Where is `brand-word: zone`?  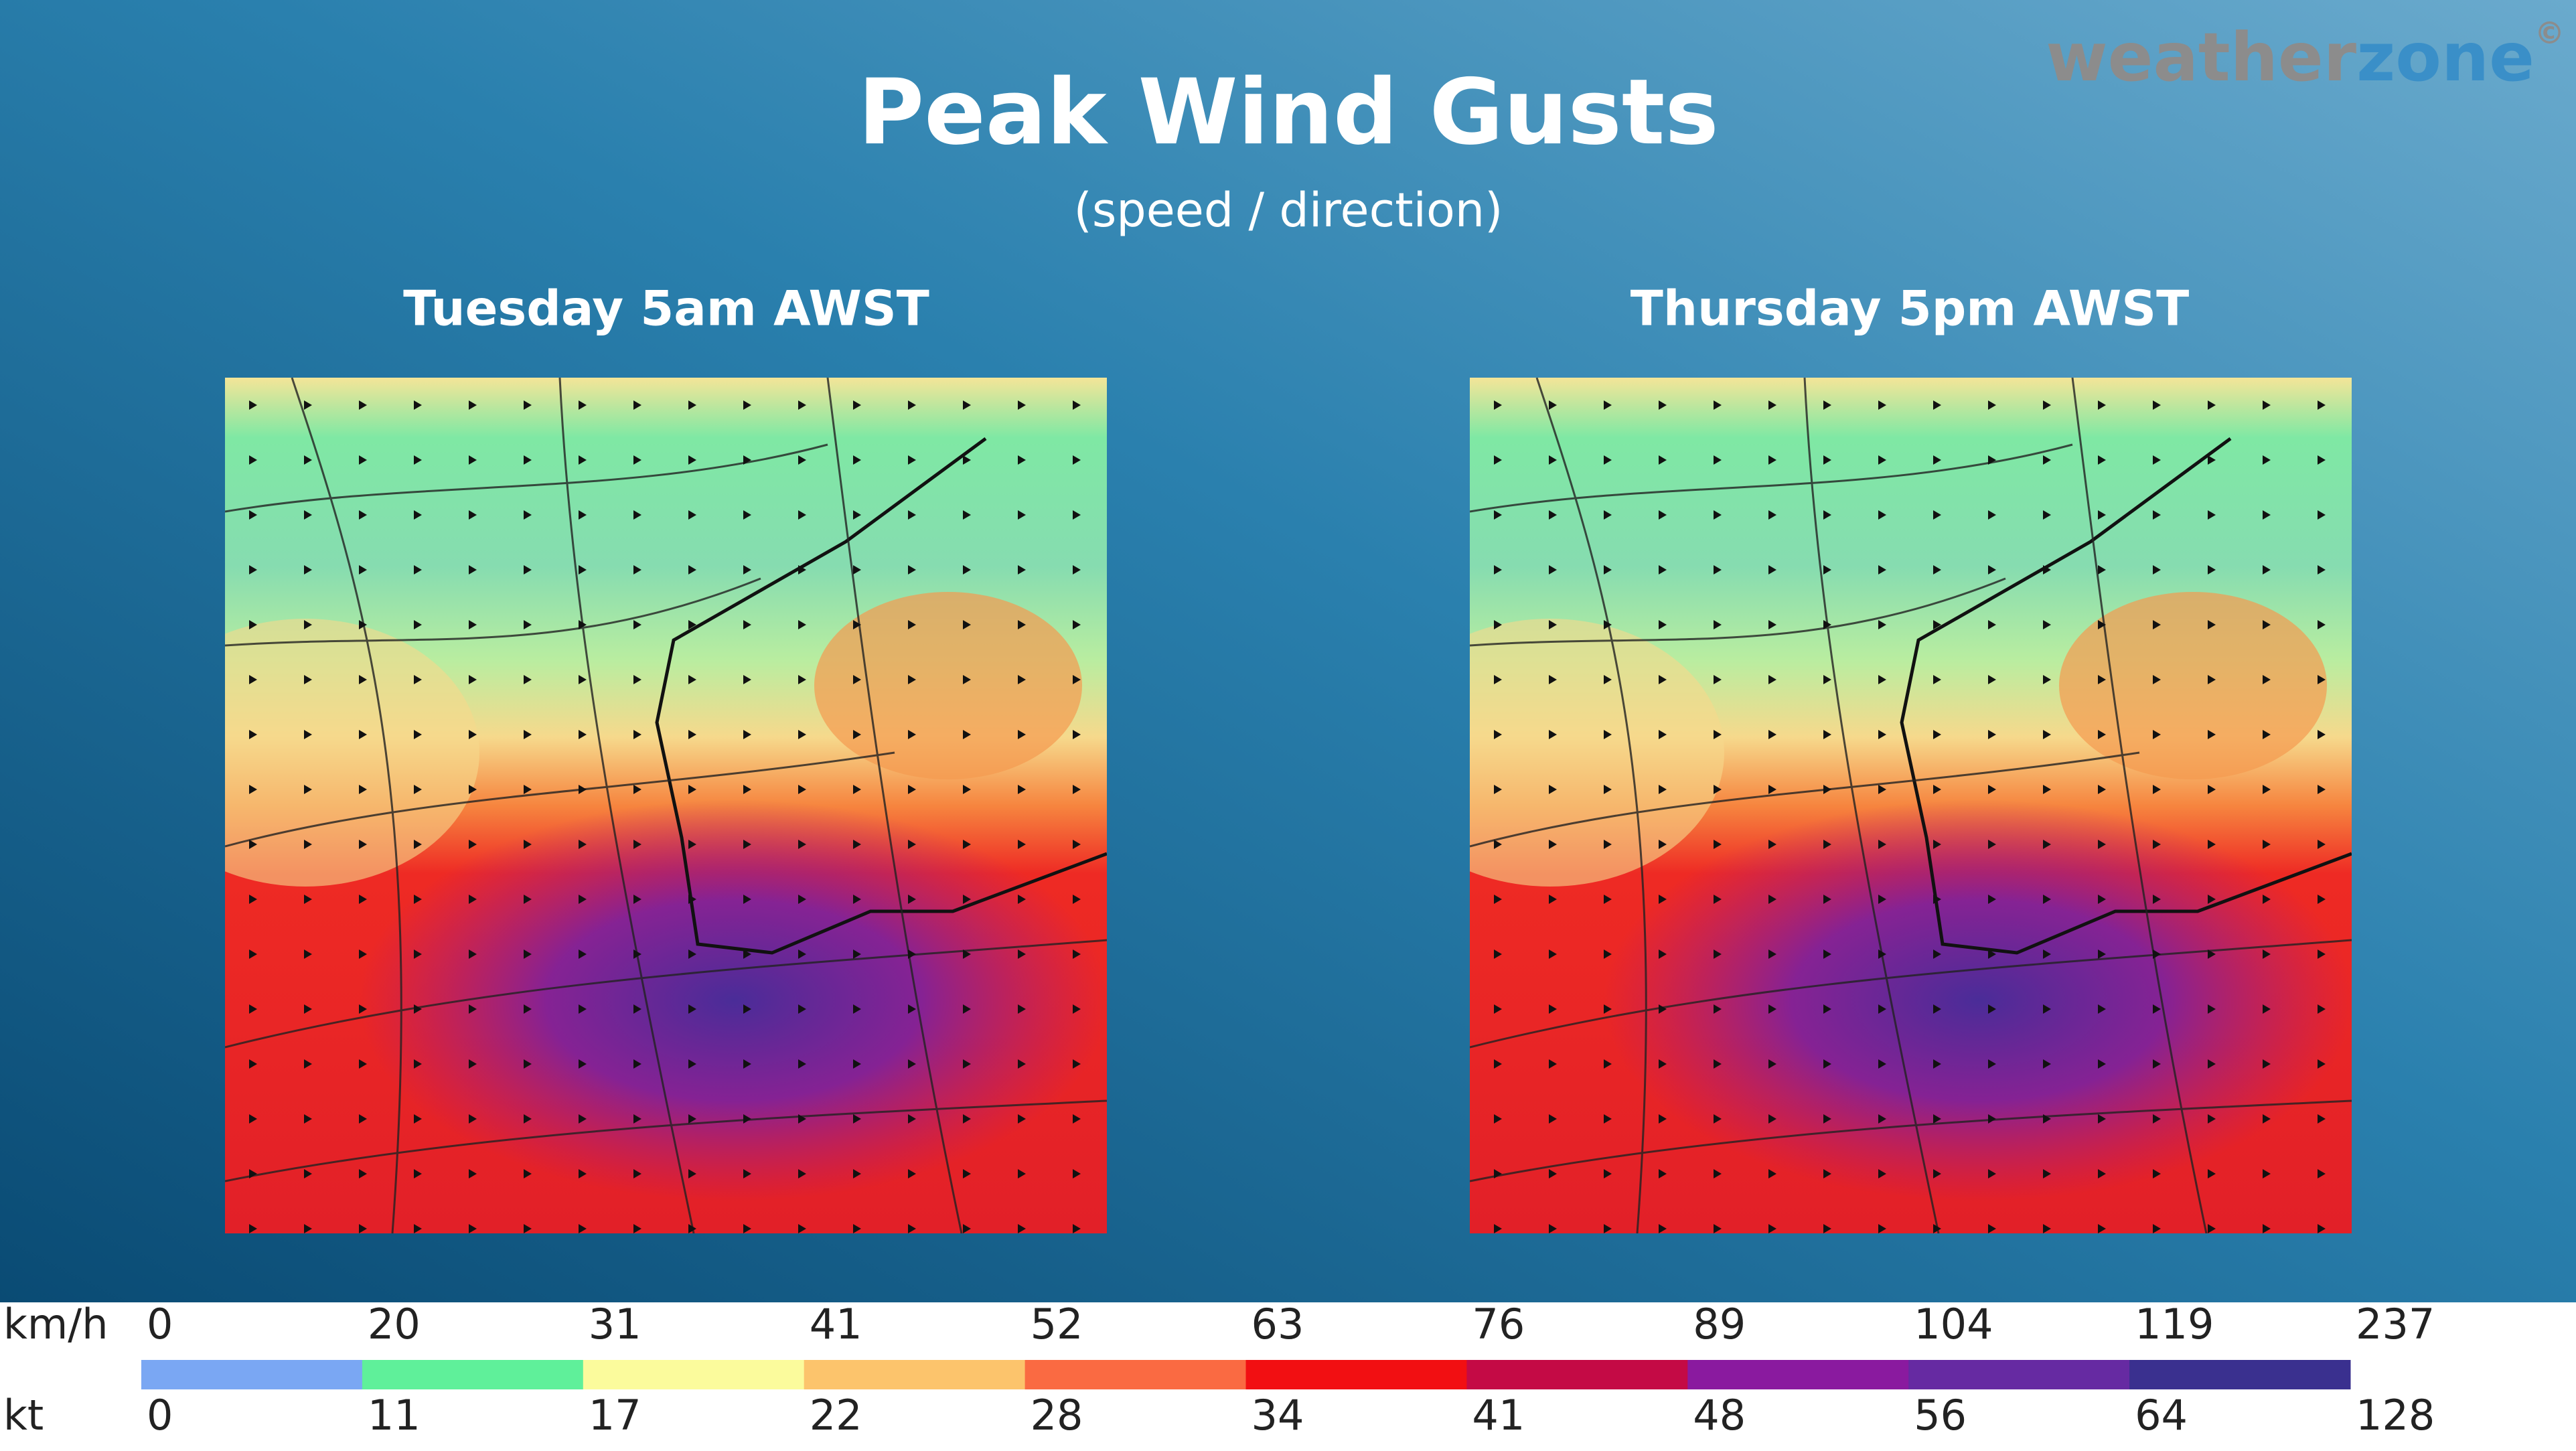
brand-word: zone is located at coordinates (2445, 57).